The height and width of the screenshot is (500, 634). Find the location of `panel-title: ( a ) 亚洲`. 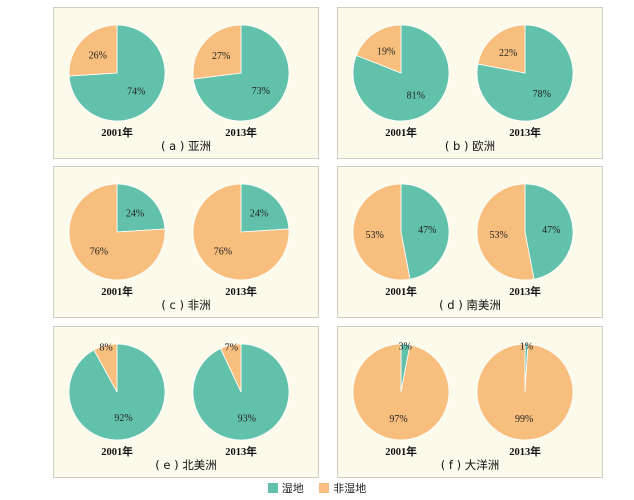

panel-title: ( a ) 亚洲 is located at coordinates (186, 146).